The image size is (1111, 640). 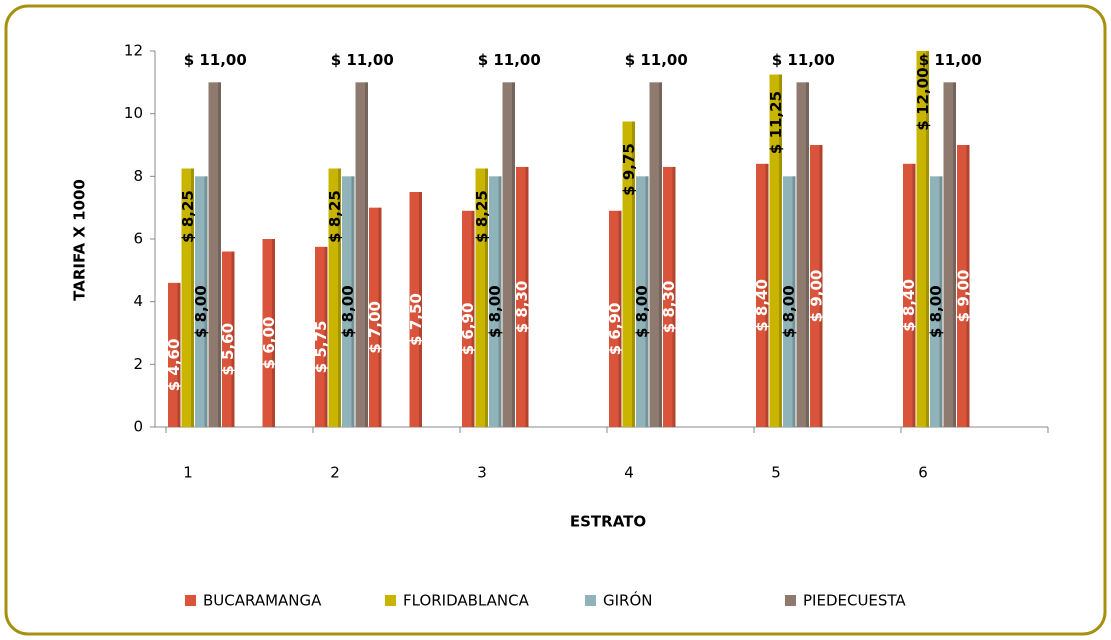 What do you see at coordinates (188, 473) in the screenshot?
I see `x-tick-label: 1` at bounding box center [188, 473].